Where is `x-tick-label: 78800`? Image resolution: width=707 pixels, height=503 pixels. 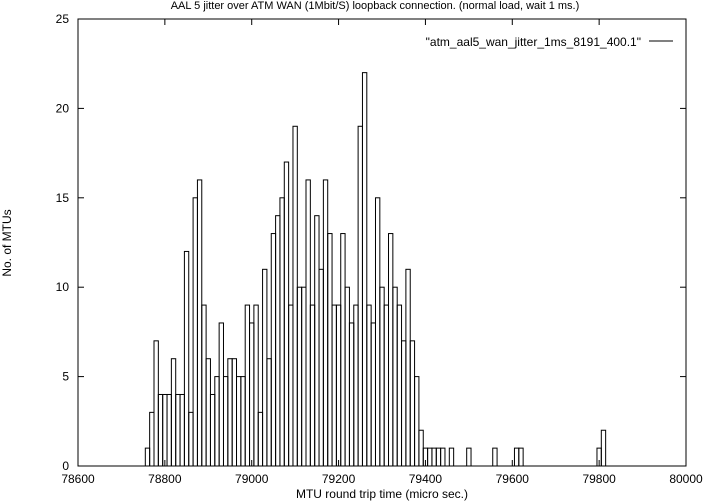 x-tick-label: 78800 is located at coordinates (165, 479).